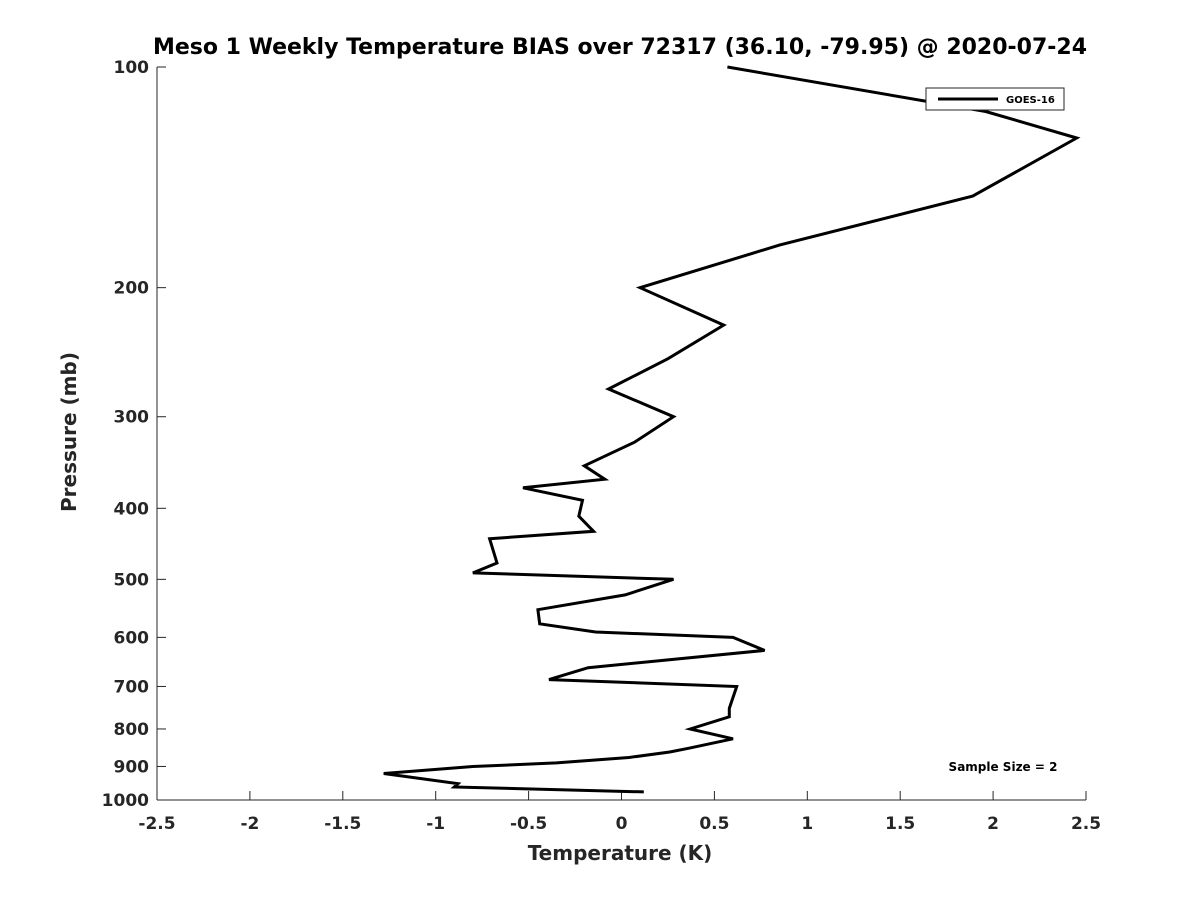 Image resolution: width=1200 pixels, height=900 pixels. Describe the element at coordinates (1086, 824) in the screenshot. I see `x-tick-label: 2.5` at that location.